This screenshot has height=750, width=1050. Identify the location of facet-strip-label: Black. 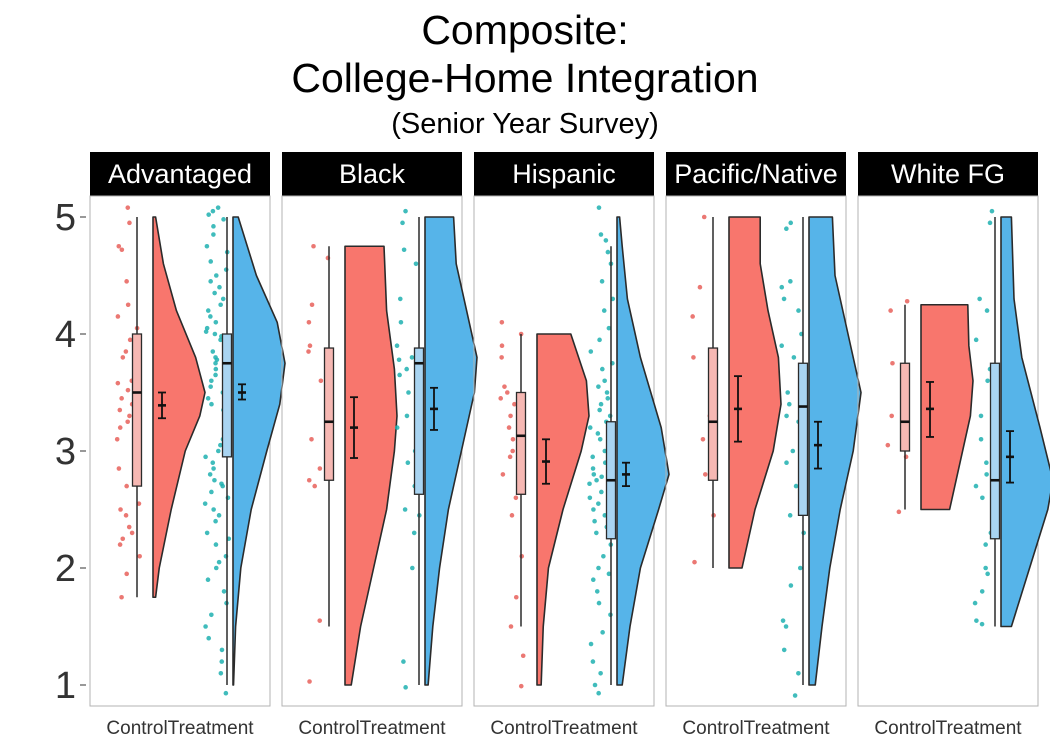
(372, 174).